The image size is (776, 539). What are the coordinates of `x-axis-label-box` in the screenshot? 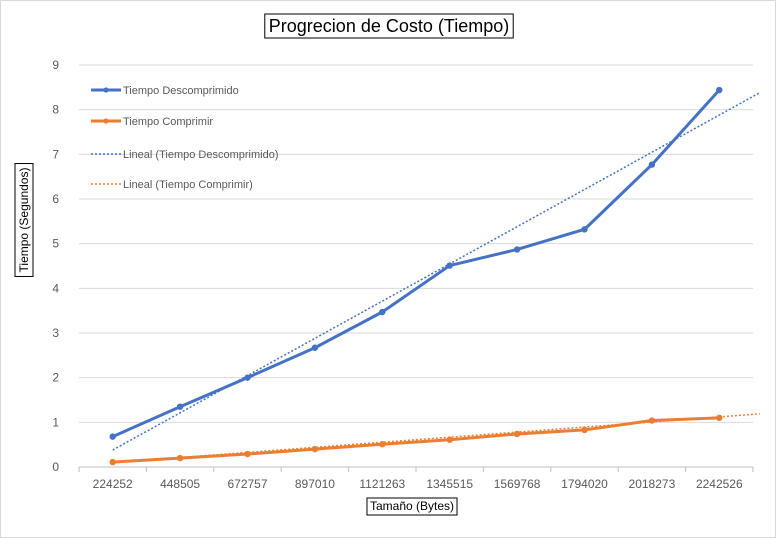 It's located at (412, 506).